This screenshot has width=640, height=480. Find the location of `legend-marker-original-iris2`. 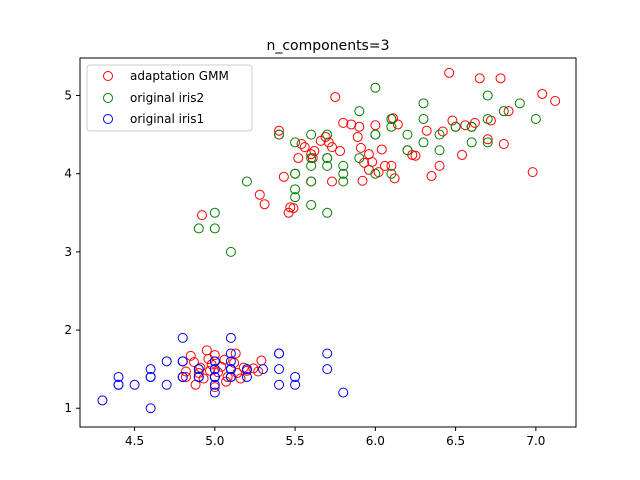

legend-marker-original-iris2 is located at coordinates (108, 98).